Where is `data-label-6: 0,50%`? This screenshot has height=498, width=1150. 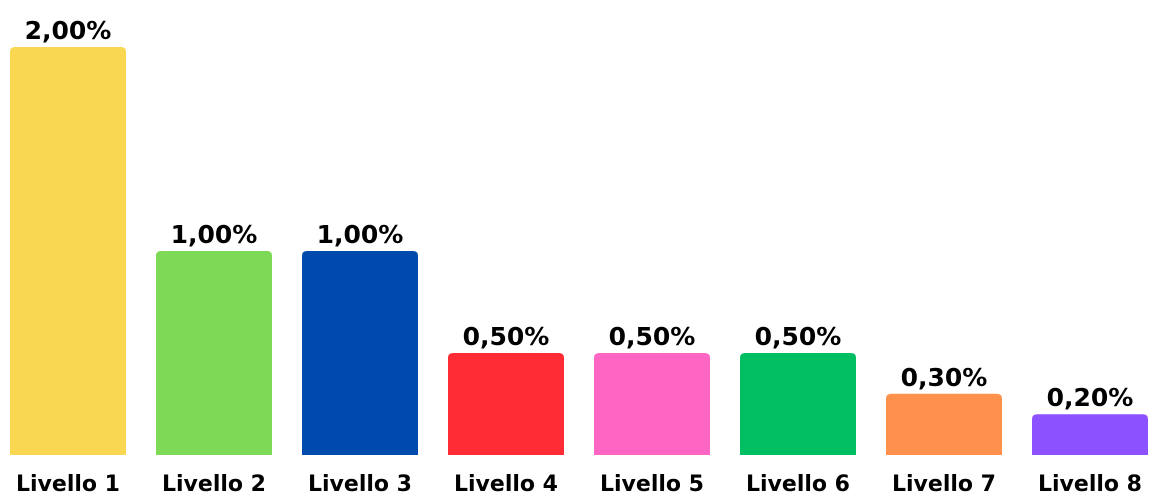 data-label-6: 0,50% is located at coordinates (798, 336).